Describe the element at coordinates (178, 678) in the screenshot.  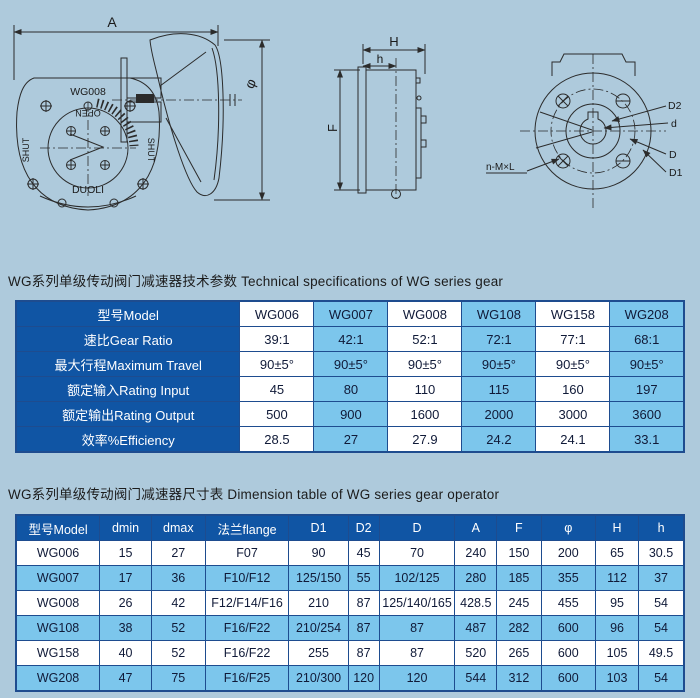
I see `value-cell: 75` at that location.